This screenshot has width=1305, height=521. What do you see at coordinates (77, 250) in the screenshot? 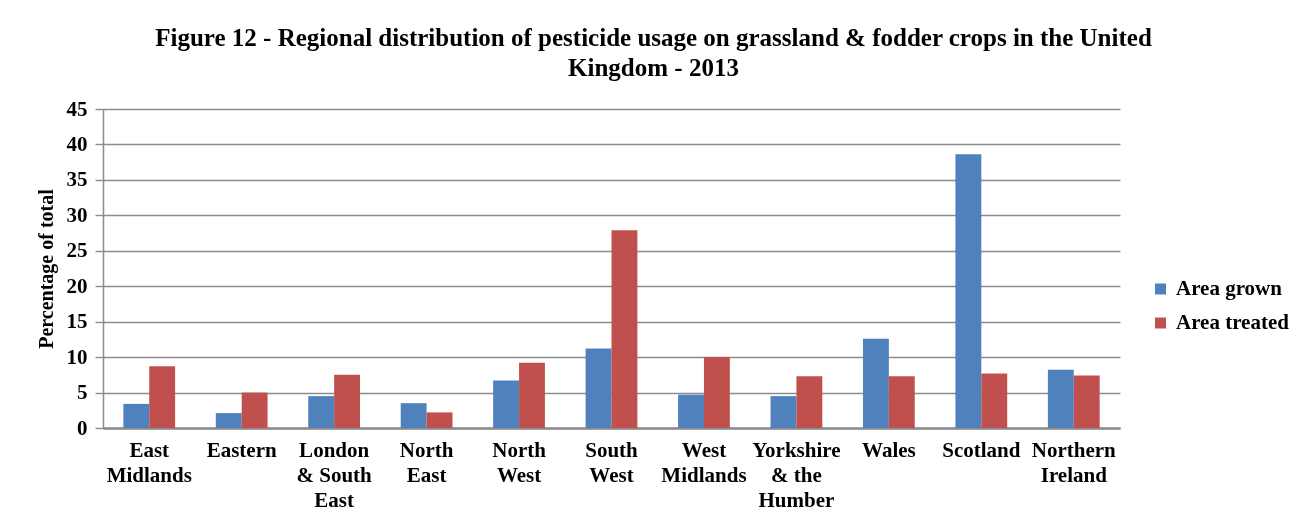
I see `y-tick-label: 25` at bounding box center [77, 250].